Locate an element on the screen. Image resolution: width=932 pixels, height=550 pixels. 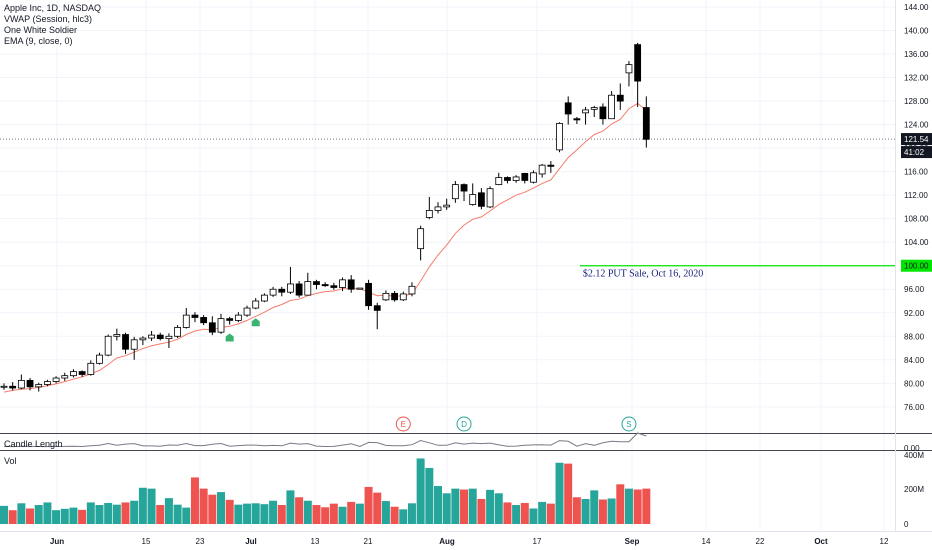
y-tick-label: 108.00 is located at coordinates (916, 219).